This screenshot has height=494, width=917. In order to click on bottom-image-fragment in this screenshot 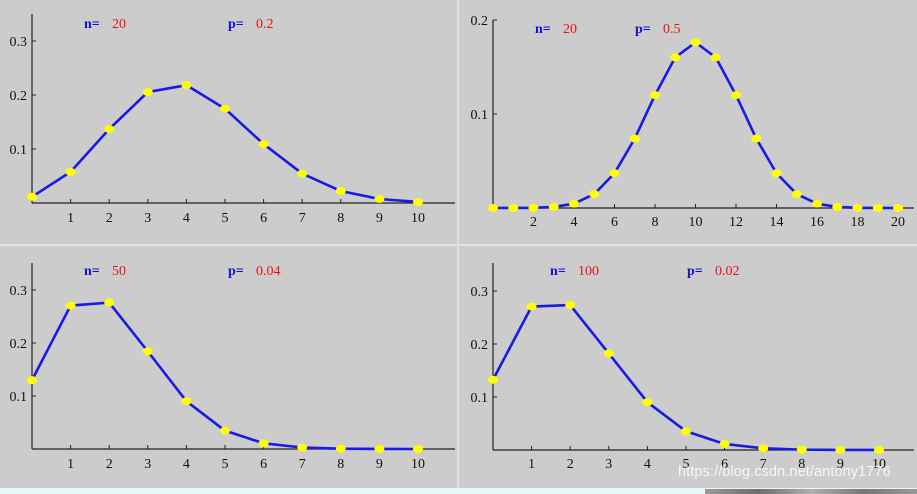, I will do `click(811, 491)`.